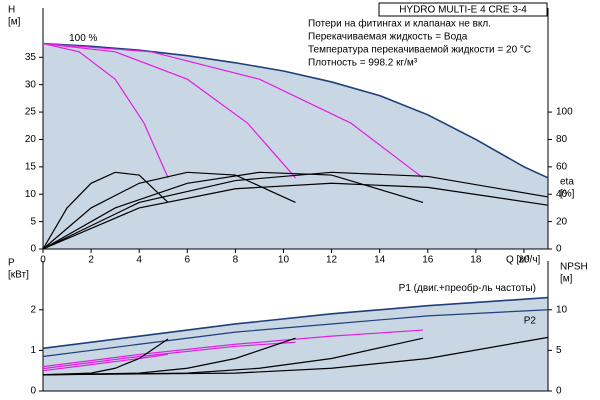 This screenshot has width=600, height=400. Describe the element at coordinates (33, 350) in the screenshot. I see `y-tick-label: 1` at that location.